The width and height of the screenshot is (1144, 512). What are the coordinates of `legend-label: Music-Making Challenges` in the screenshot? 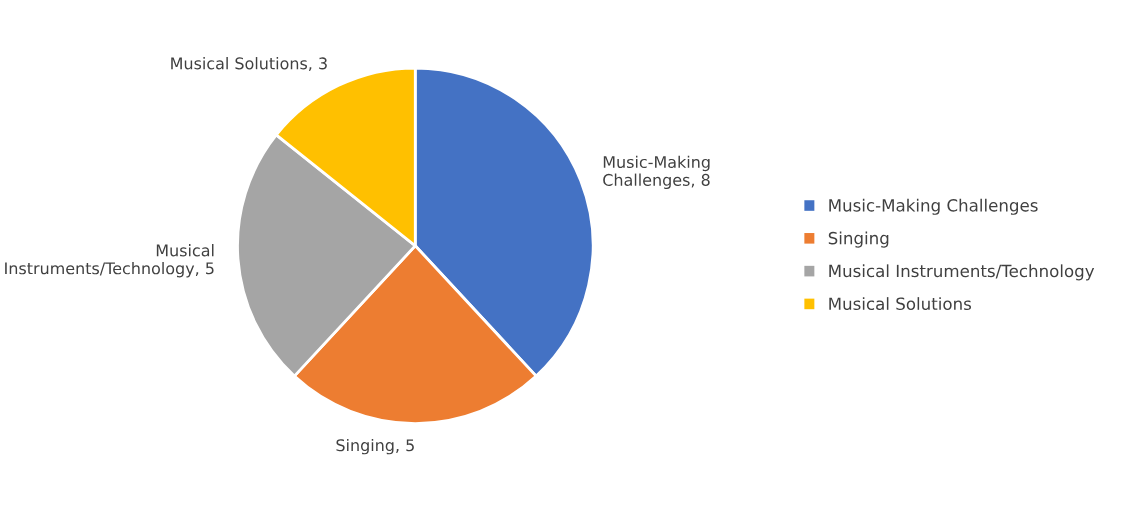 It's located at (933, 206).